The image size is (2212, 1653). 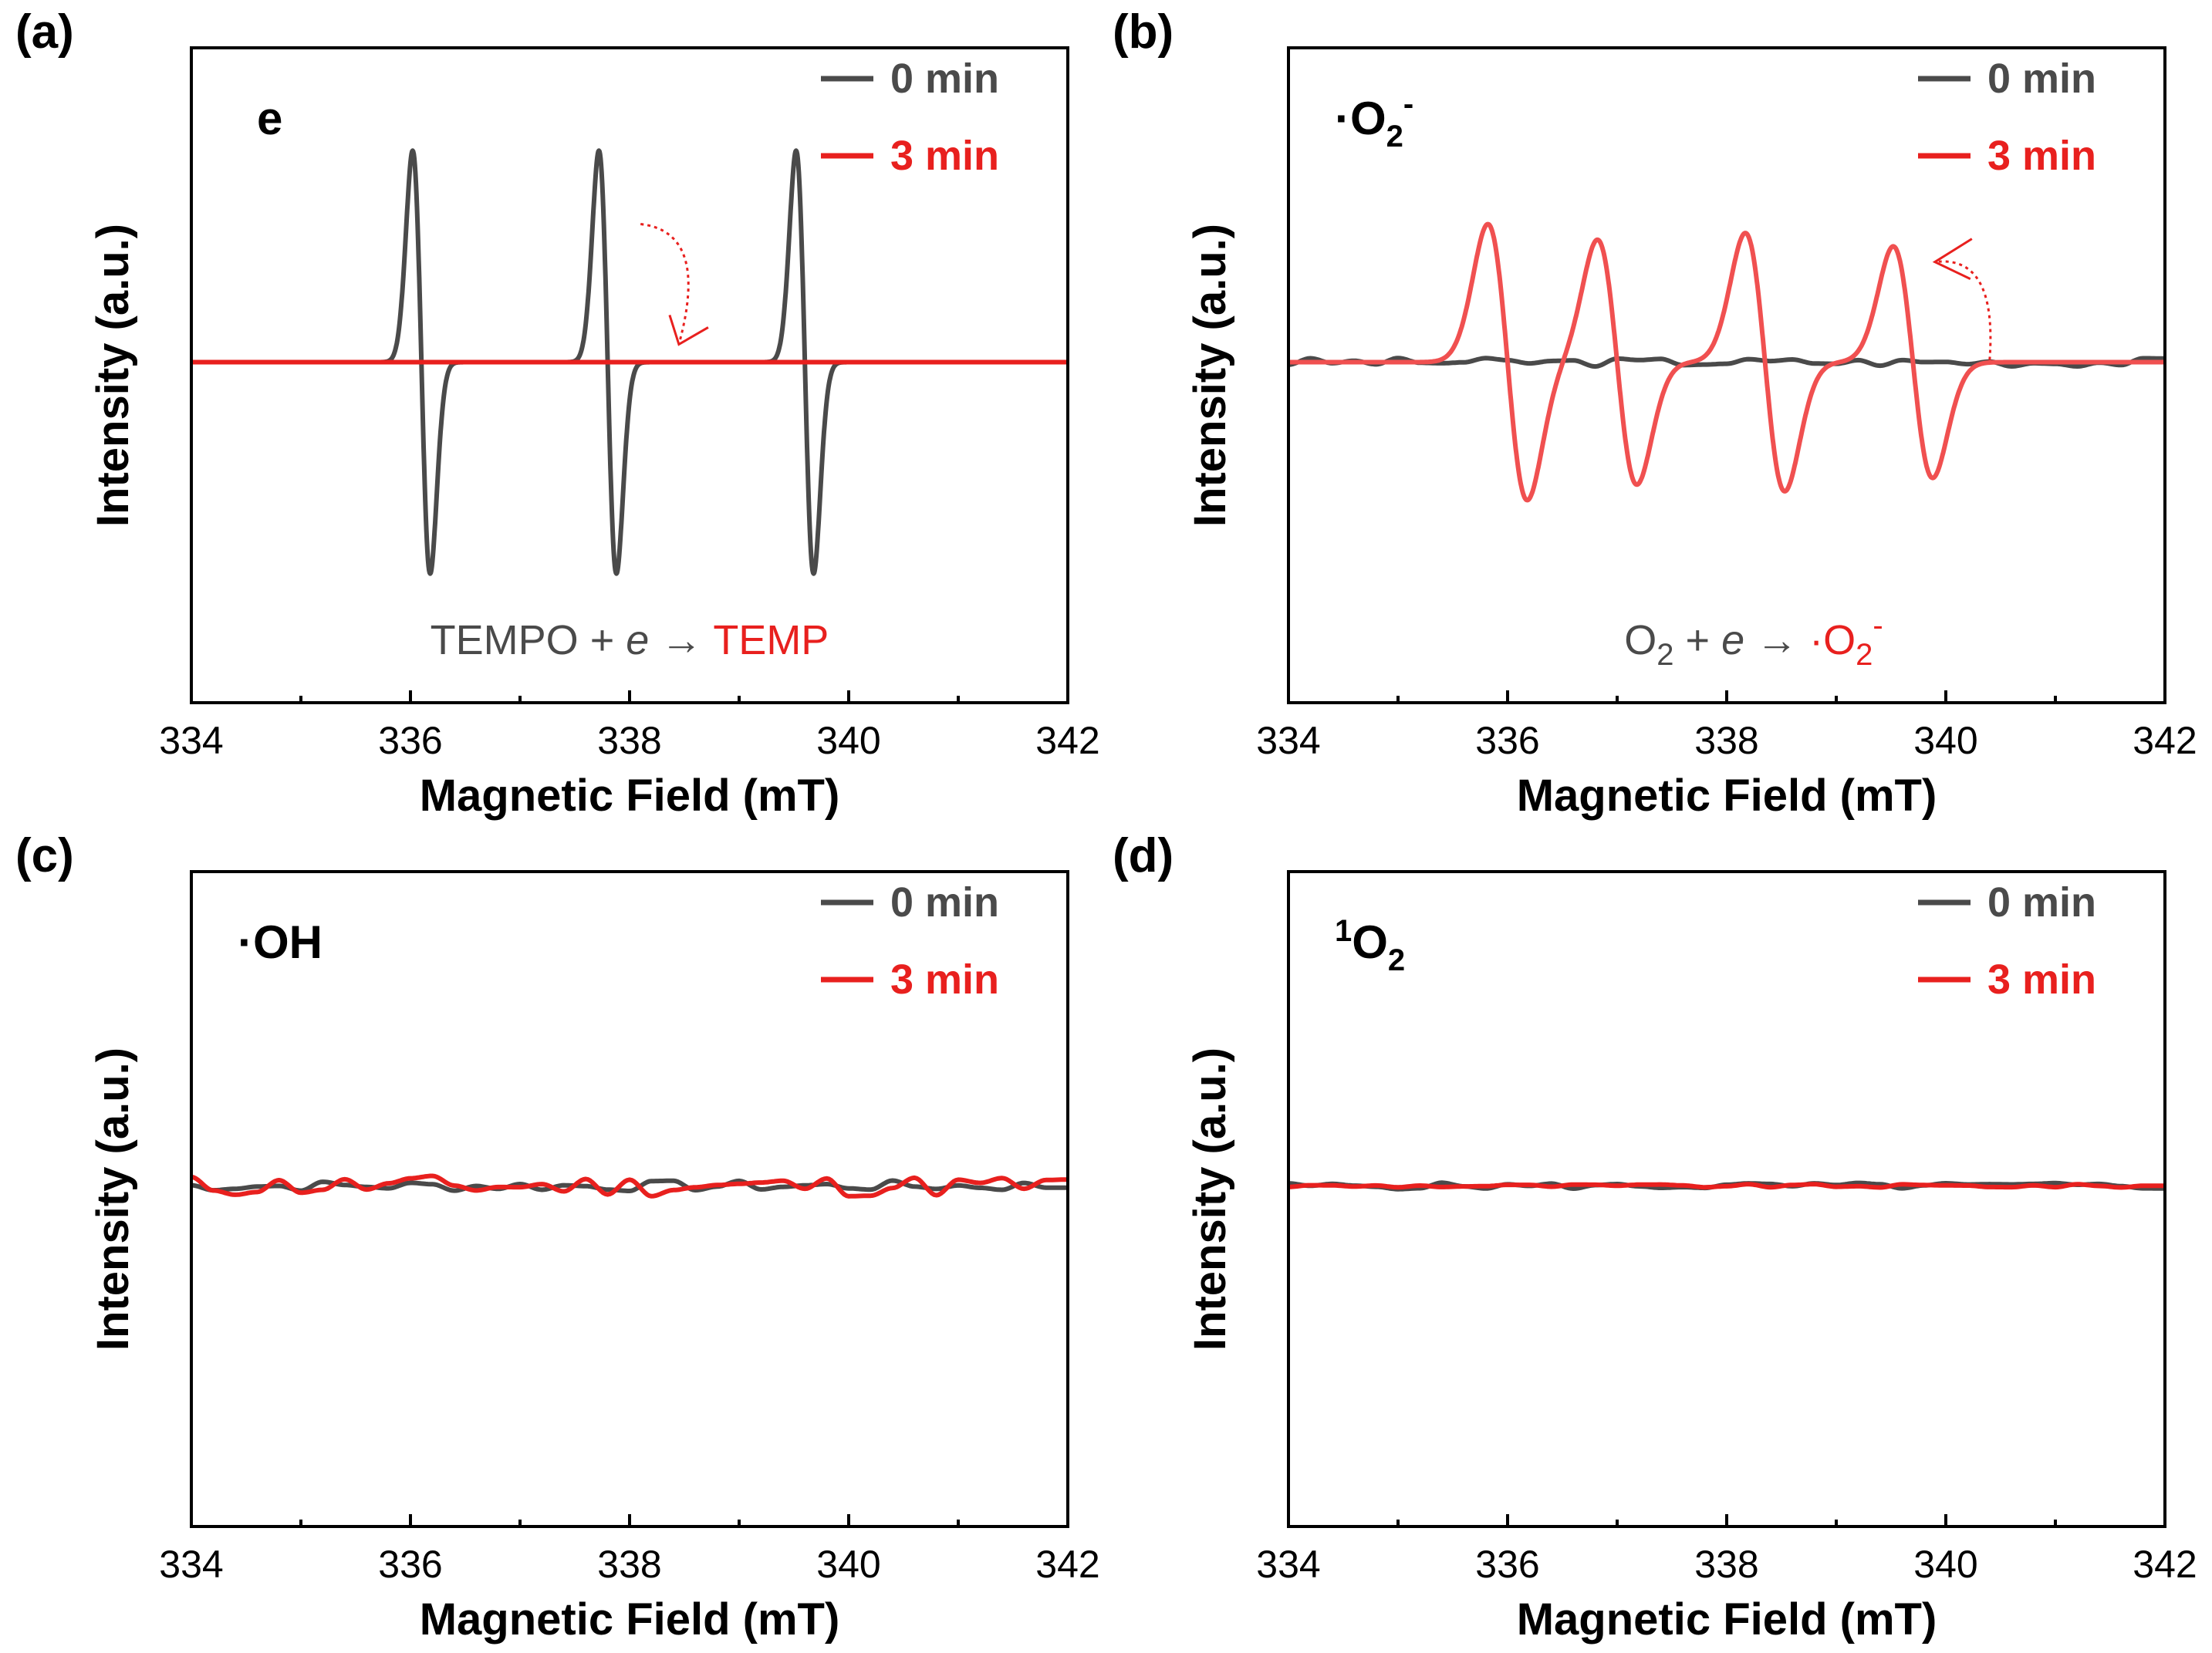 What do you see at coordinates (1143, 32) in the screenshot?
I see `panel-letter: (b)` at bounding box center [1143, 32].